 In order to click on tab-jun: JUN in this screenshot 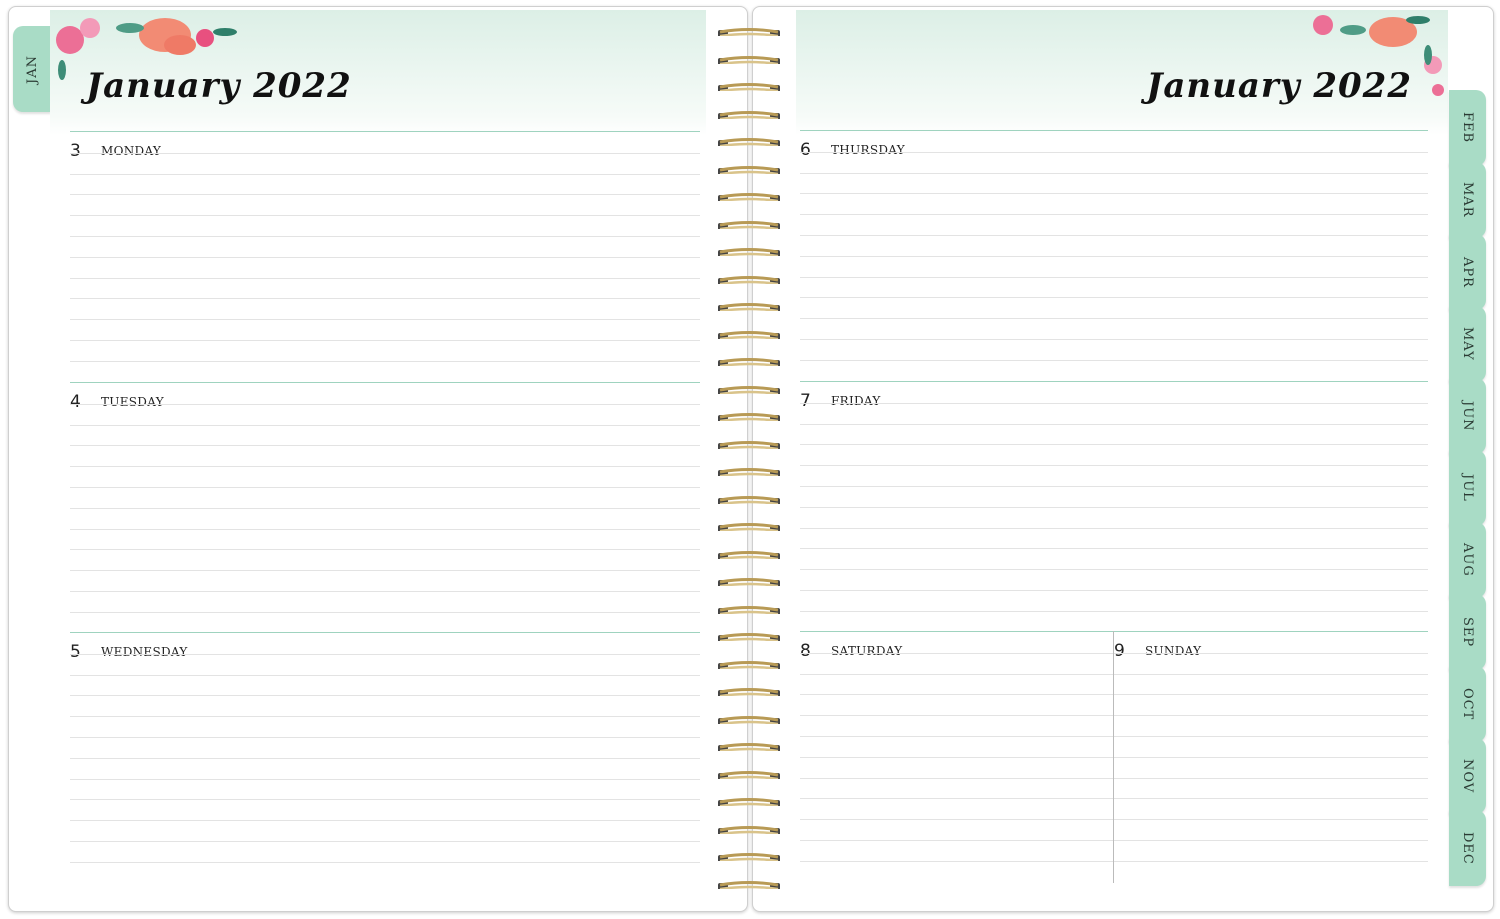, I will do `click(1467, 416)`.